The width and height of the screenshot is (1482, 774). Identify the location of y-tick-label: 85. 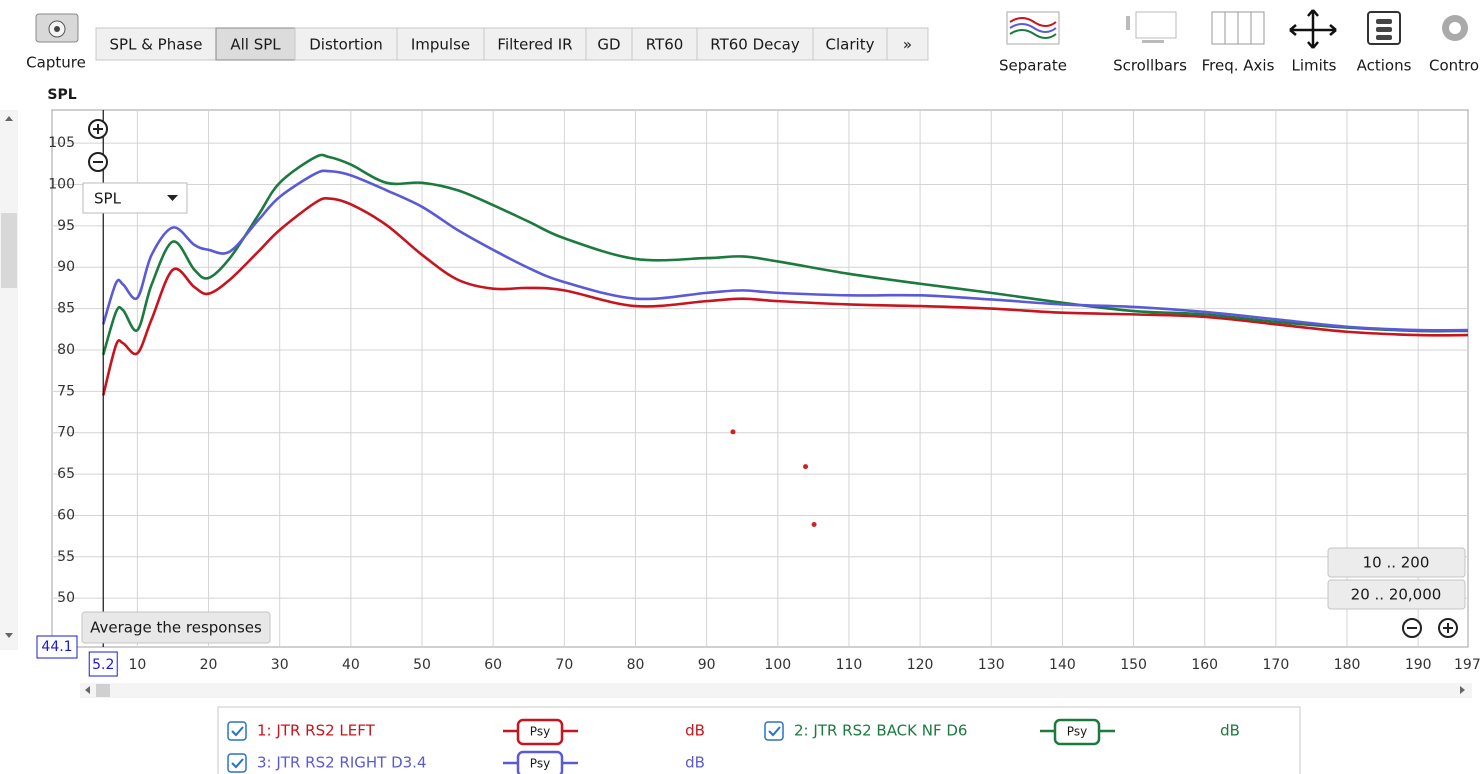
(66, 309).